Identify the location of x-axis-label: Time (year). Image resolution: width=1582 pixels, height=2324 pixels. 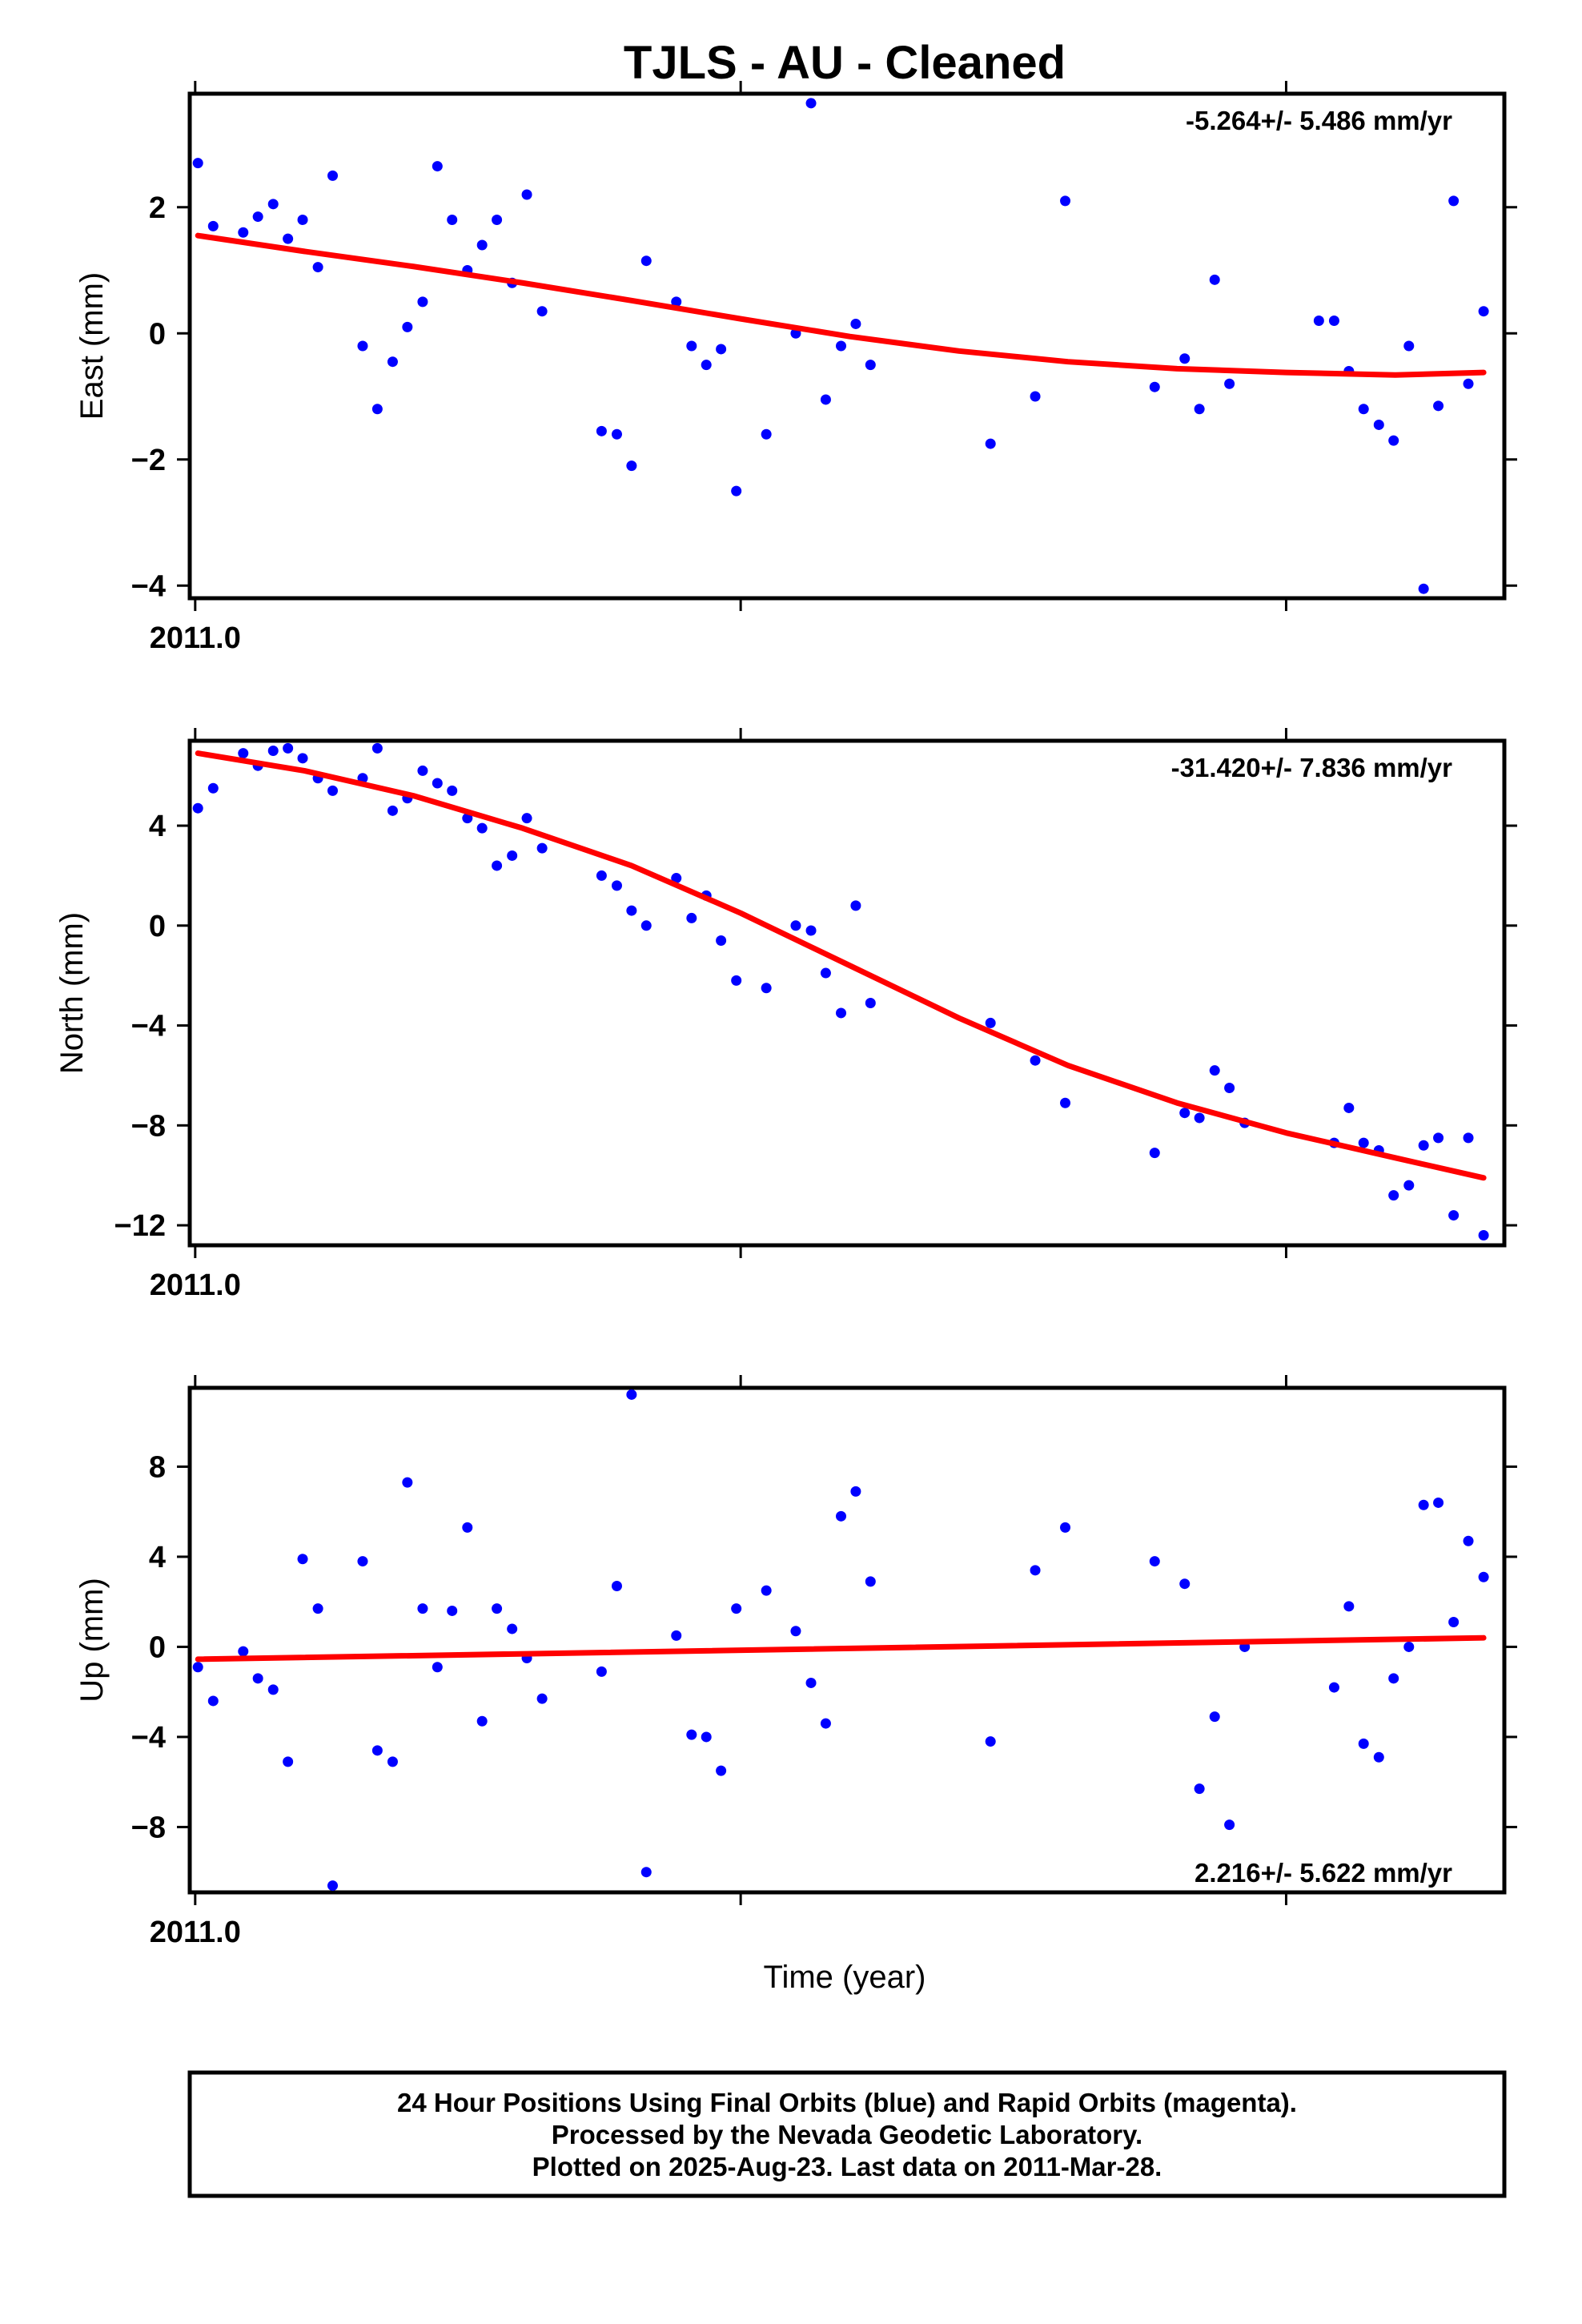
(845, 1977).